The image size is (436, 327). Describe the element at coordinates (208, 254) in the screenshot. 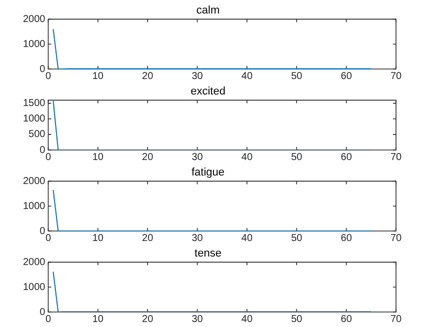

I see `chart-title: tense` at that location.